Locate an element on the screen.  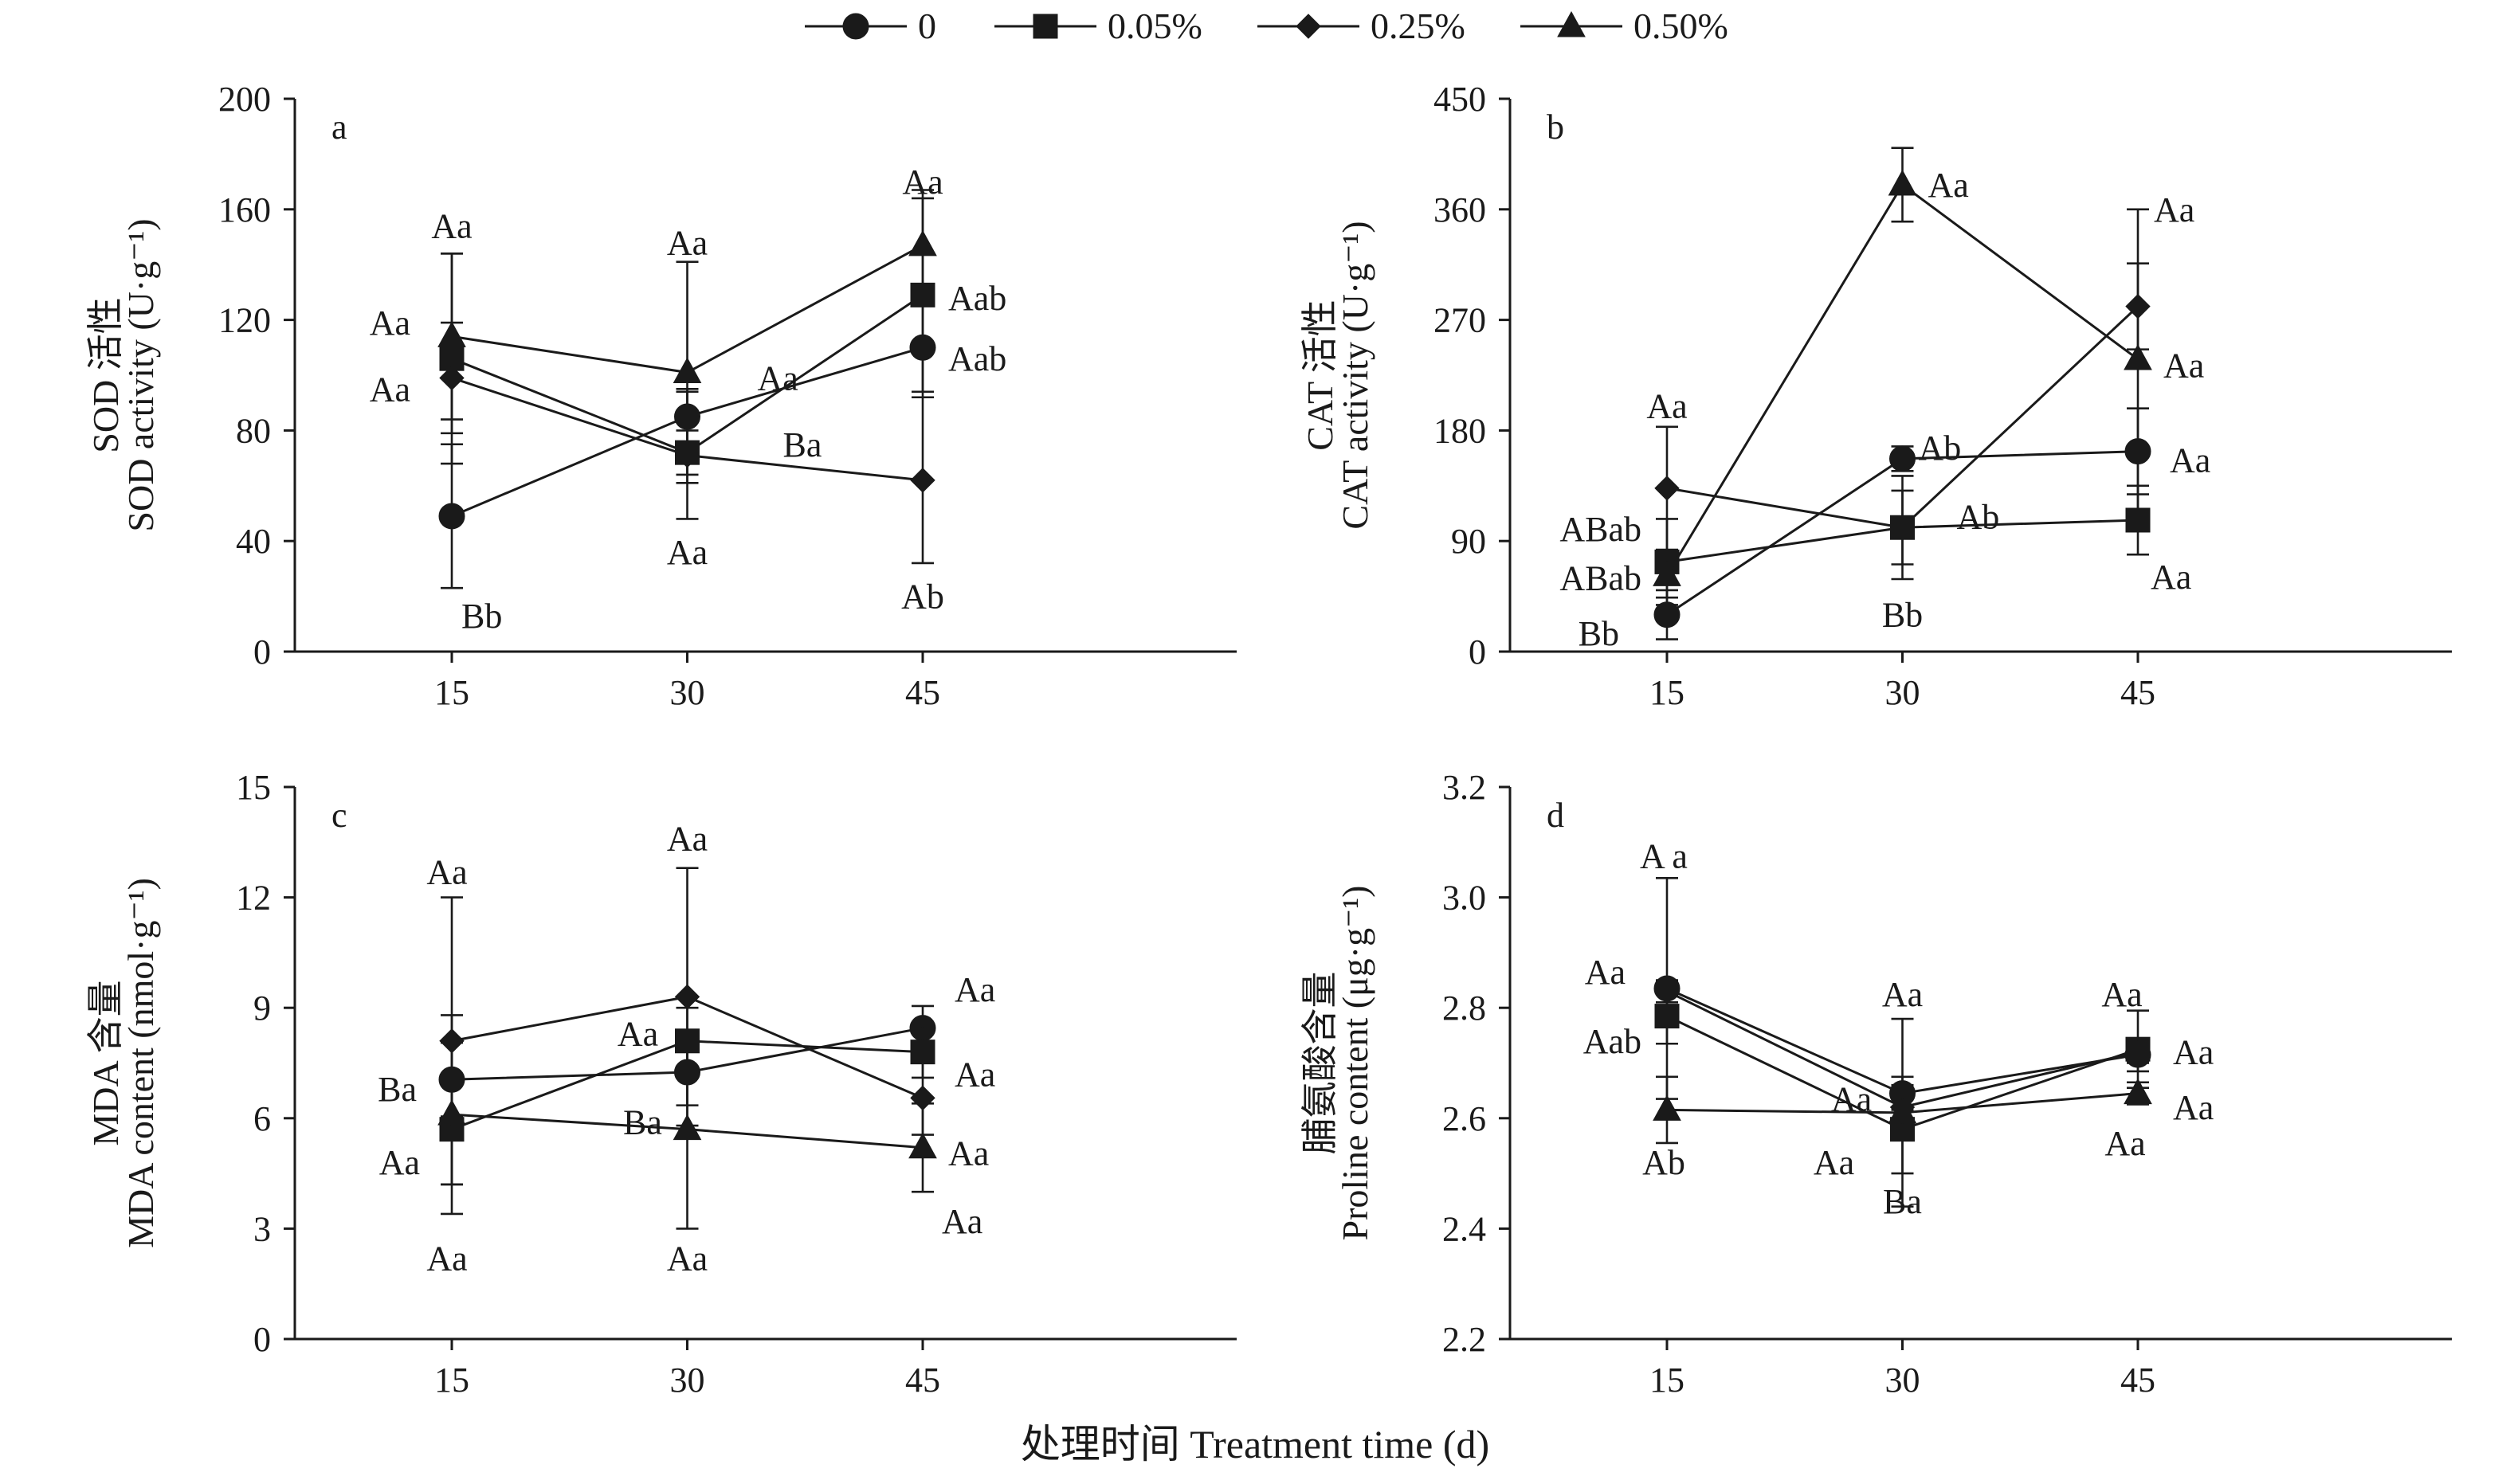
y-axis-label-cn: SOD 活性 is located at coordinates (105, 375).